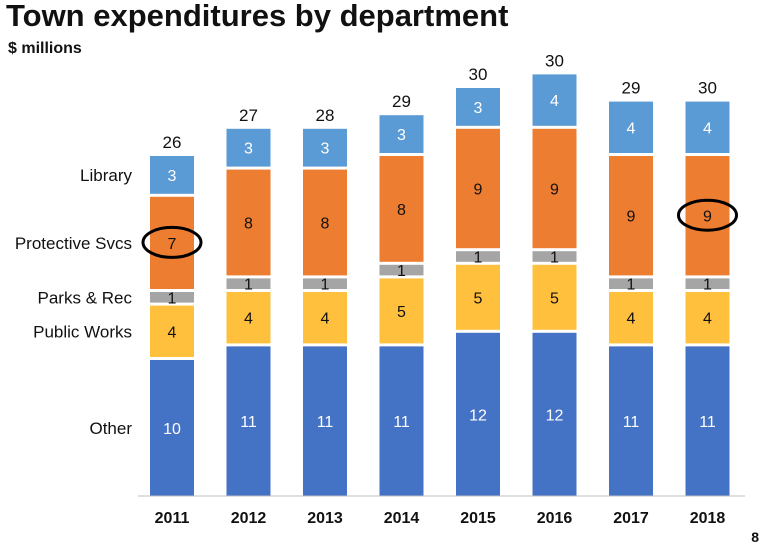 The height and width of the screenshot is (553, 771). I want to click on bar-protective-svcs-2016, so click(554, 188).